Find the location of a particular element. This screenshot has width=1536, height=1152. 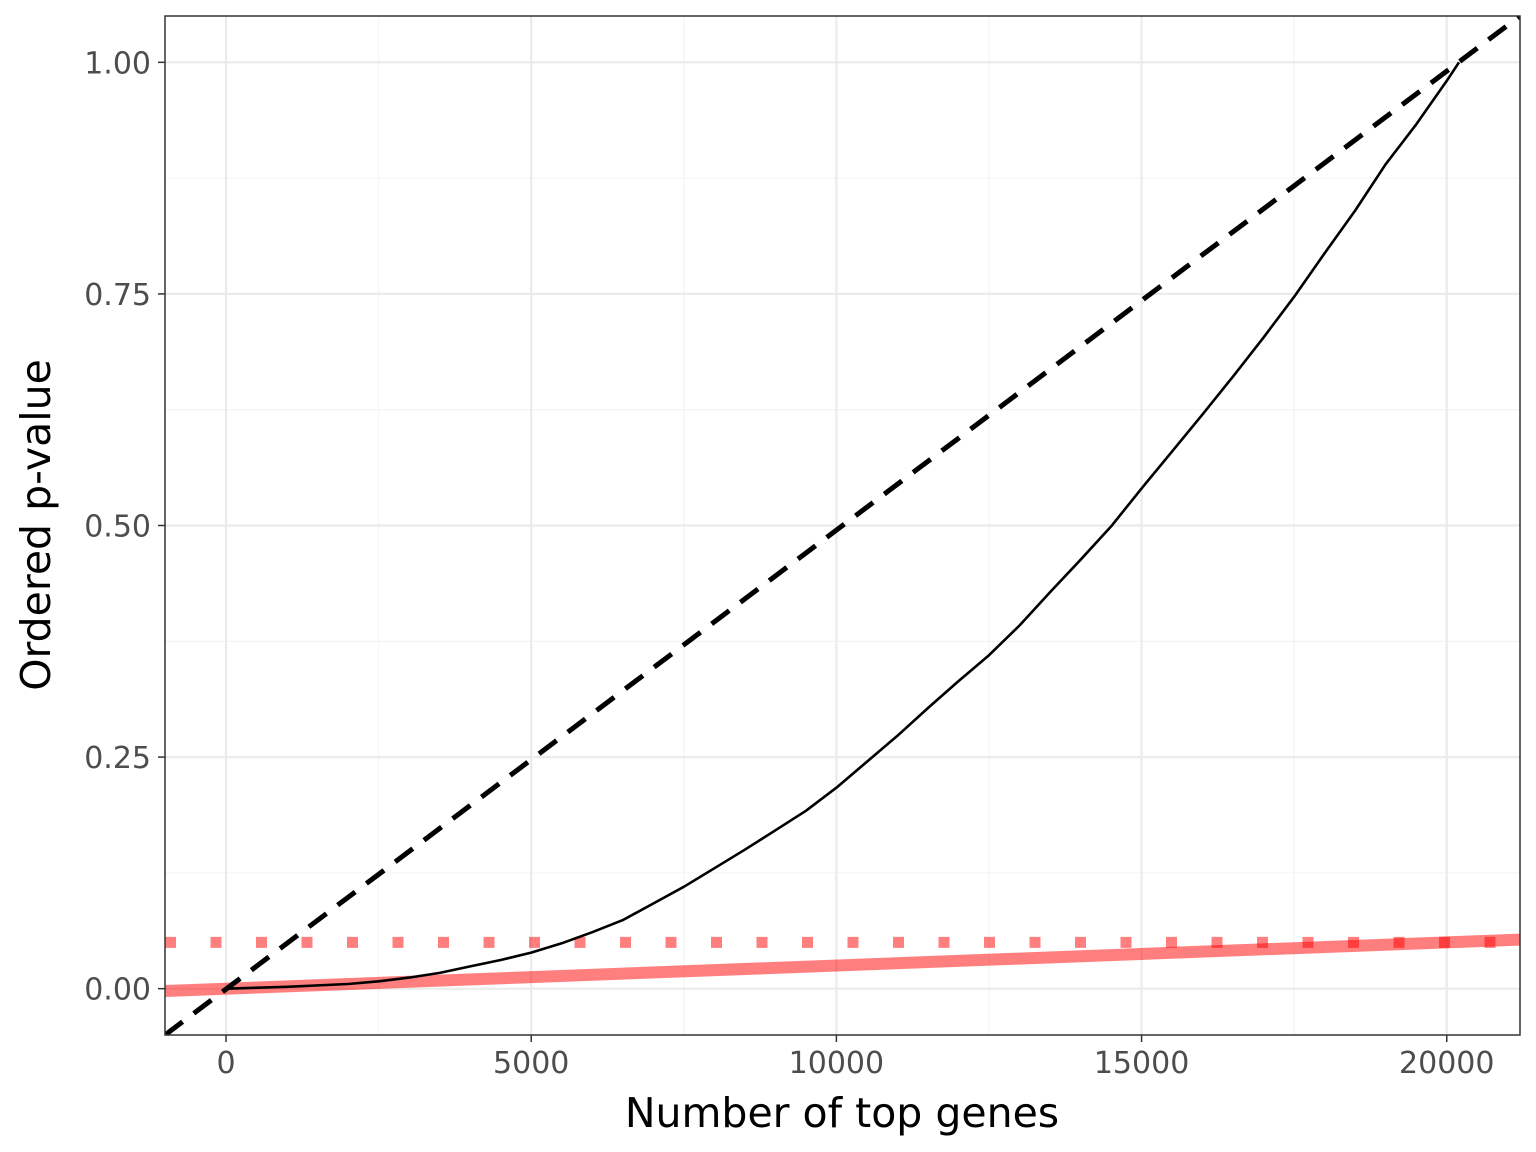

x-tick-label: 0 is located at coordinates (225, 1063).